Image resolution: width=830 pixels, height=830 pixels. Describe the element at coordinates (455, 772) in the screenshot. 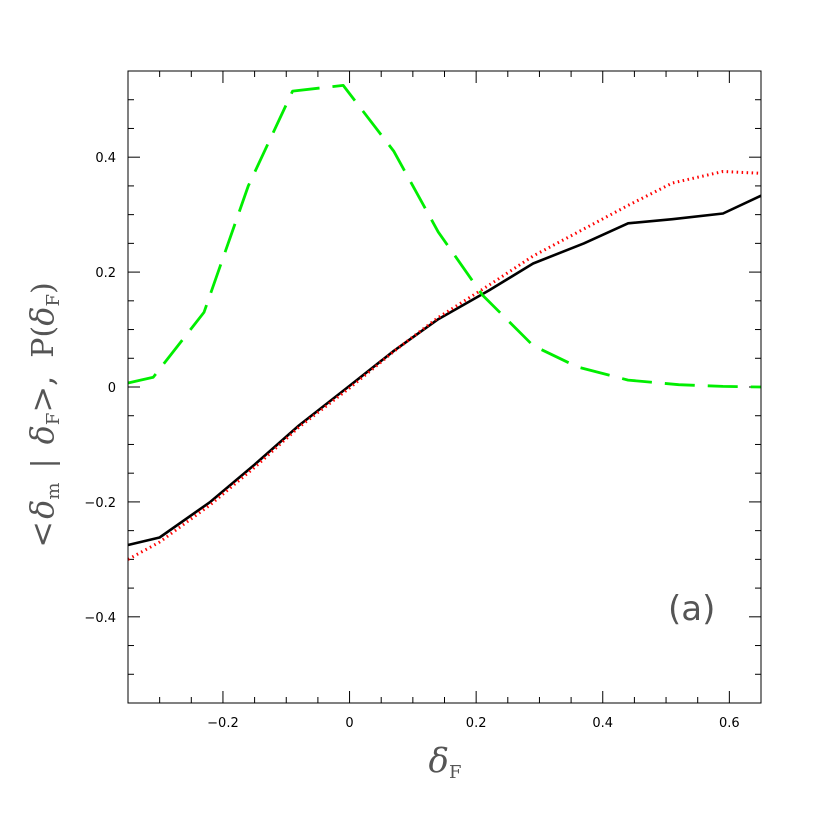

I see `x-axis-label-sub: F` at that location.